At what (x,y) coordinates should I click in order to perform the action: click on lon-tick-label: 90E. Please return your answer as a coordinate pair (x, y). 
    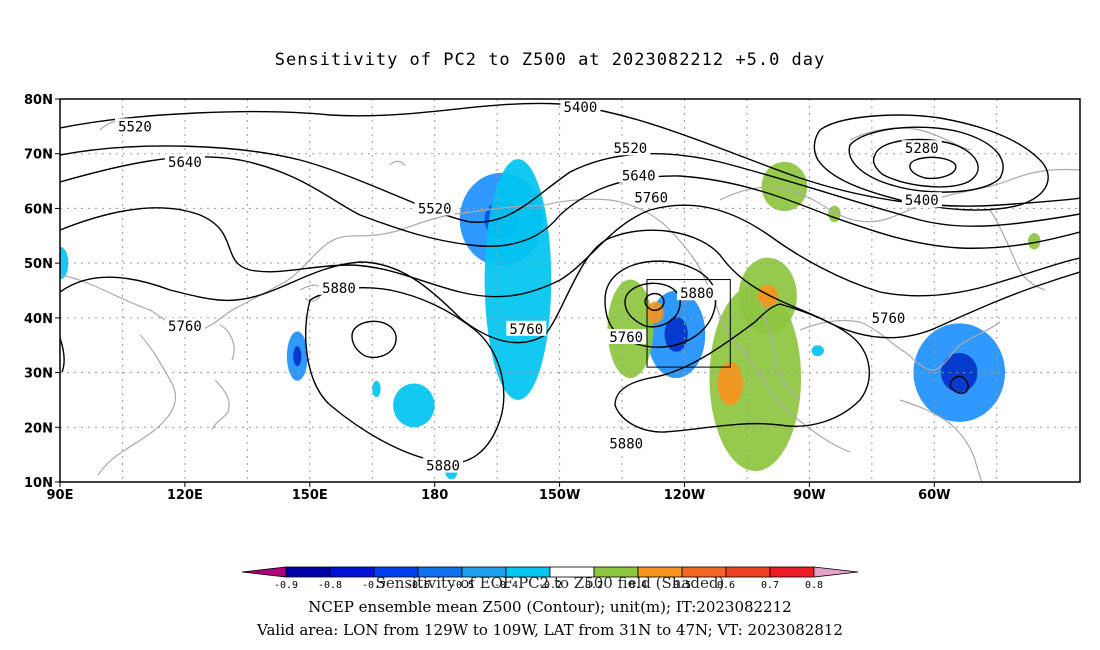
    Looking at the image, I should click on (60, 495).